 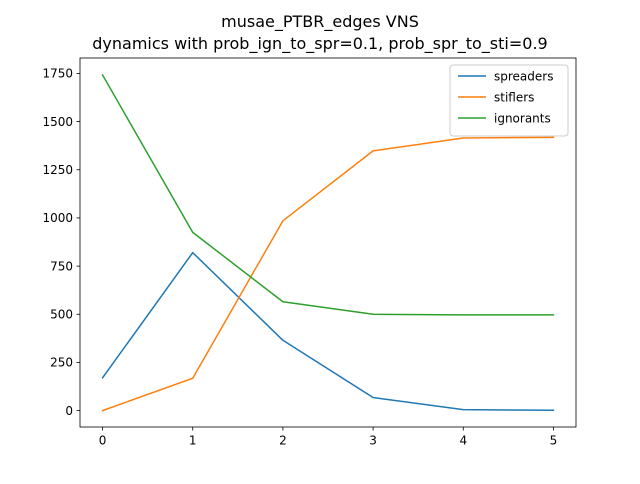 What do you see at coordinates (523, 77) in the screenshot?
I see `legend-label-spreaders: spreaders` at bounding box center [523, 77].